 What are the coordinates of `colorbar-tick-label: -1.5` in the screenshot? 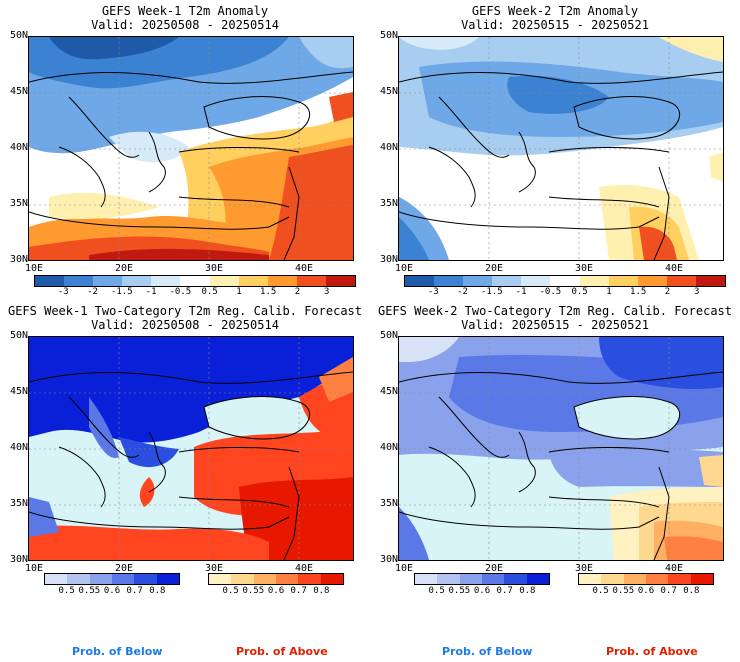 It's located at (491, 292).